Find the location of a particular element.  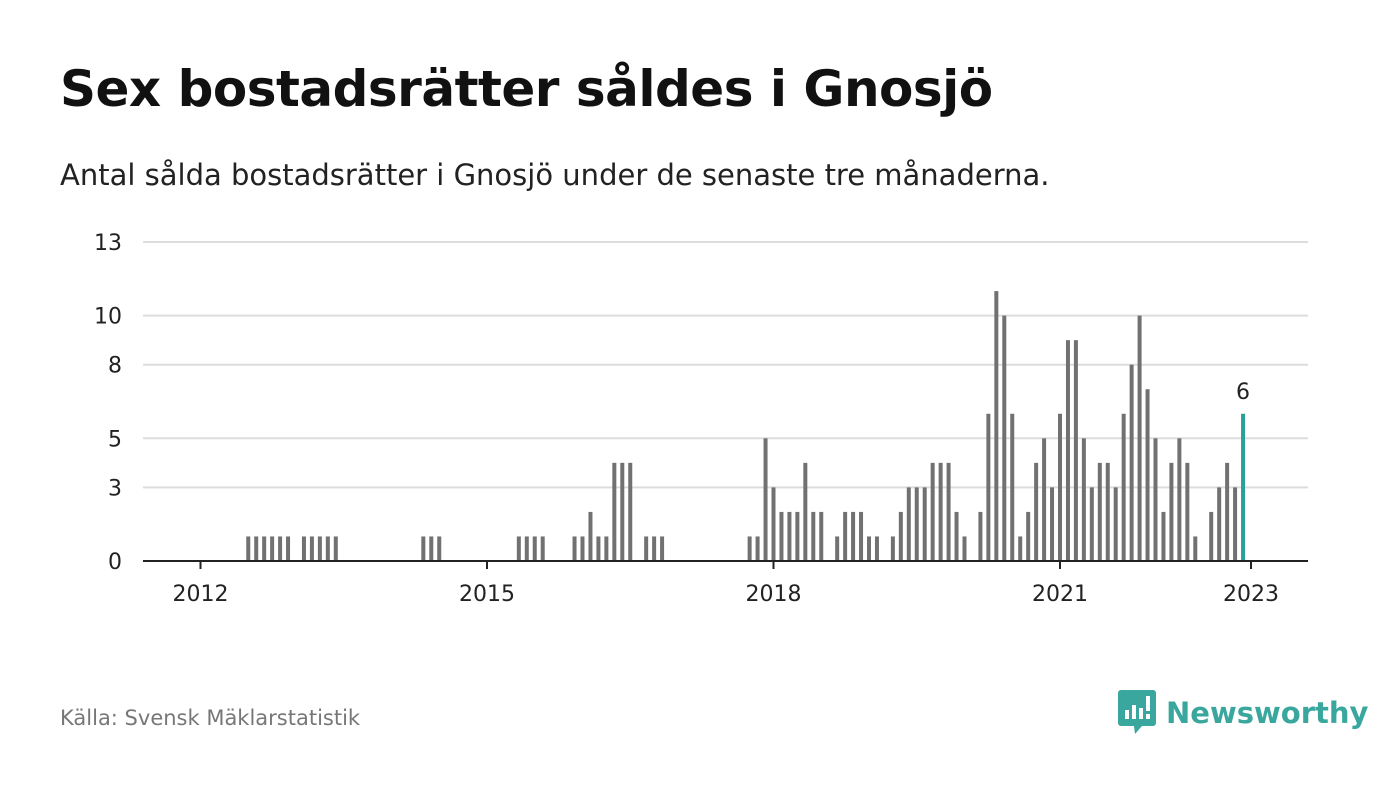

newsworthy-logo: Newsworthy is located at coordinates (1243, 713).